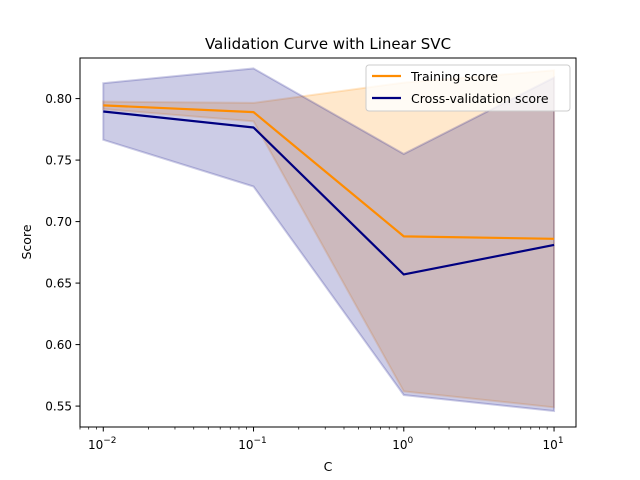 This screenshot has width=640, height=480. I want to click on legend: Training score Cross-validation score, so click(468, 88).